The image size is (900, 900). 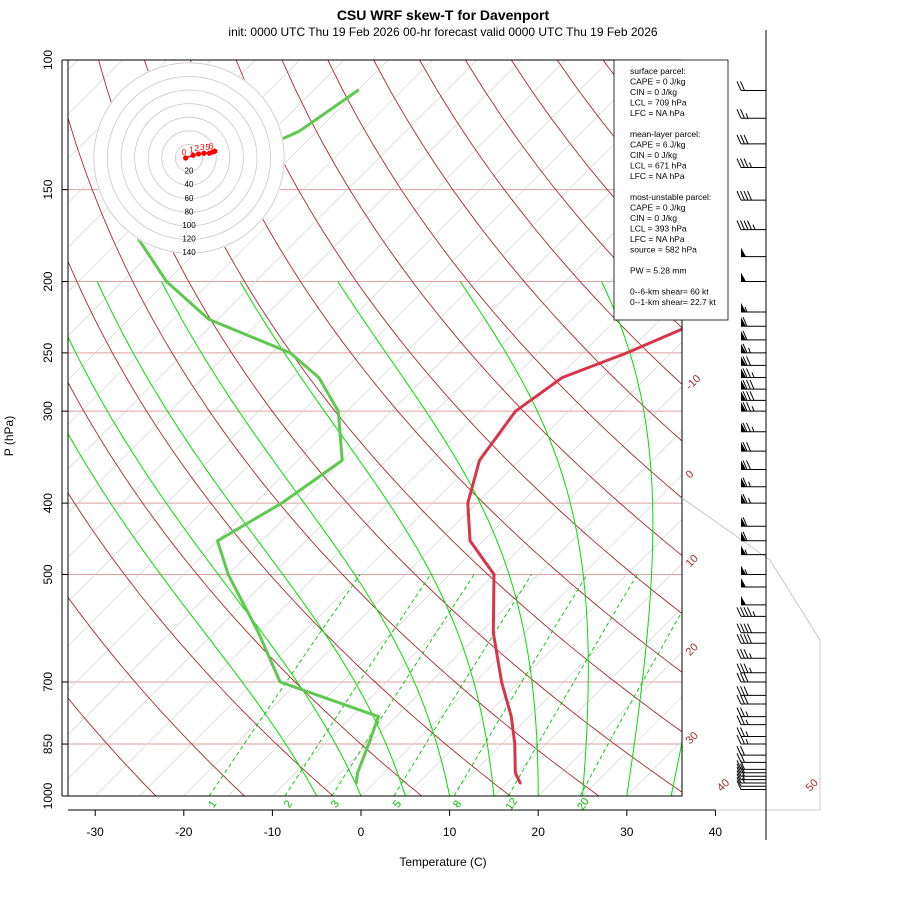 What do you see at coordinates (9, 436) in the screenshot?
I see `y-axis-label: P (hPa)` at bounding box center [9, 436].